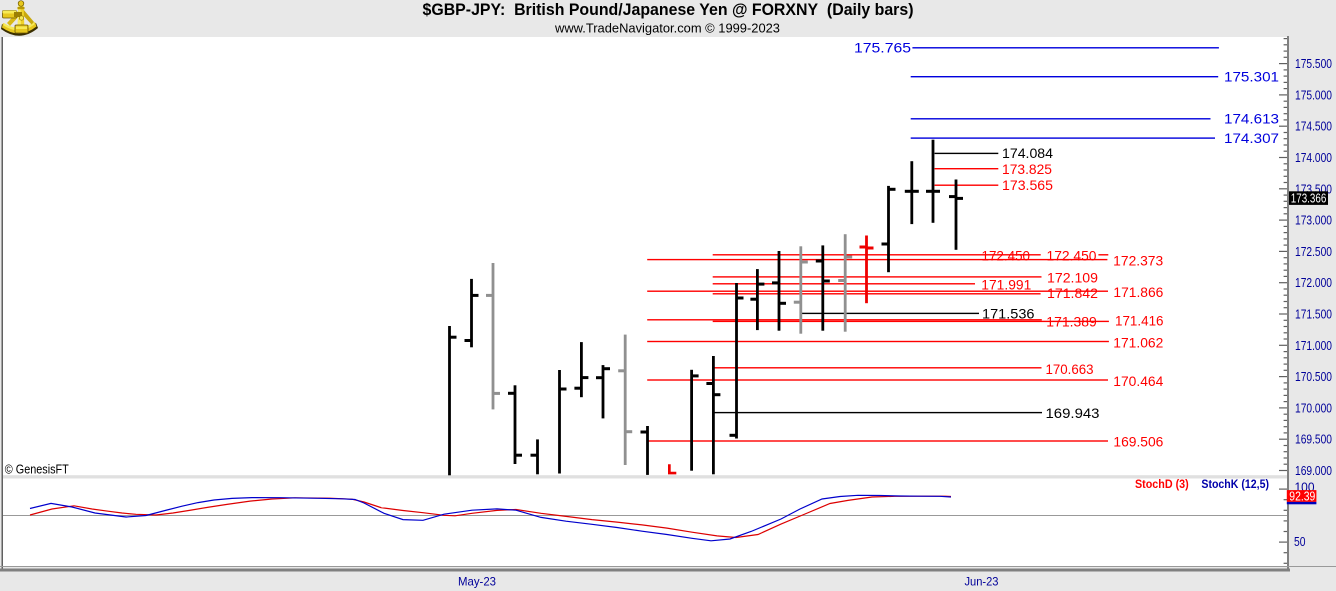 This screenshot has width=1336, height=591. What do you see at coordinates (1300, 541) in the screenshot?
I see `svg-text: 50` at bounding box center [1300, 541].